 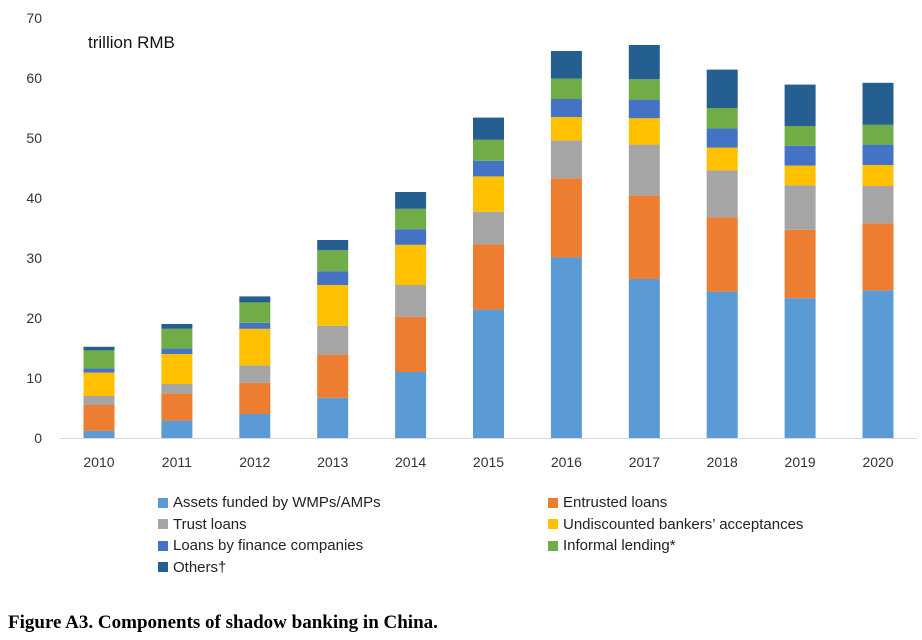 I want to click on x-tick-label: 2017, so click(x=644, y=462).